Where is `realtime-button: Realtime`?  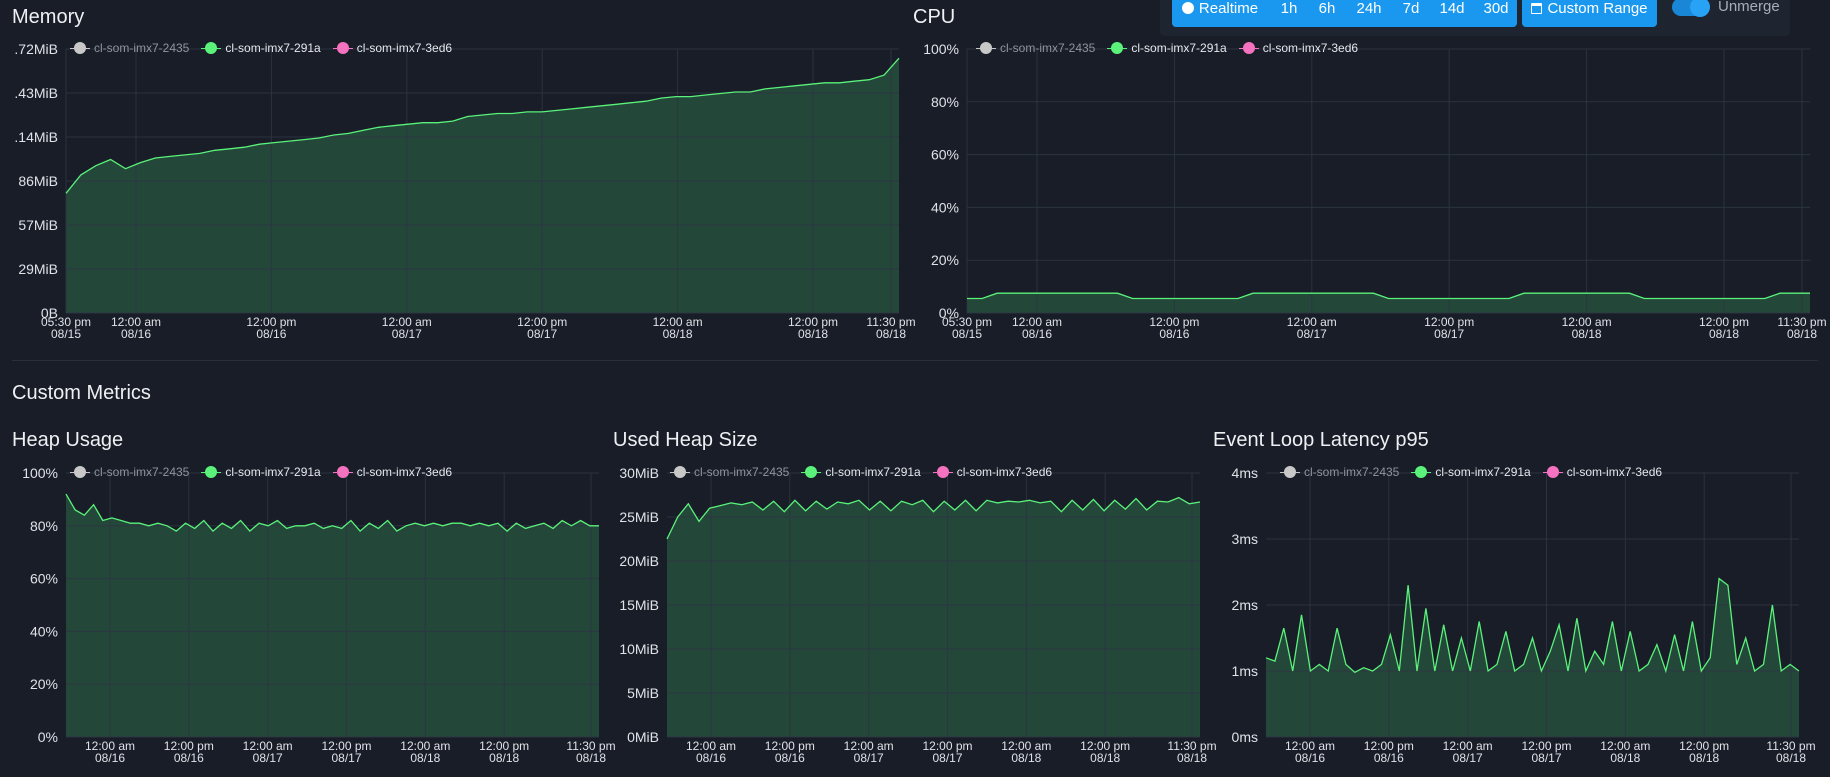
realtime-button: Realtime is located at coordinates (1220, 13).